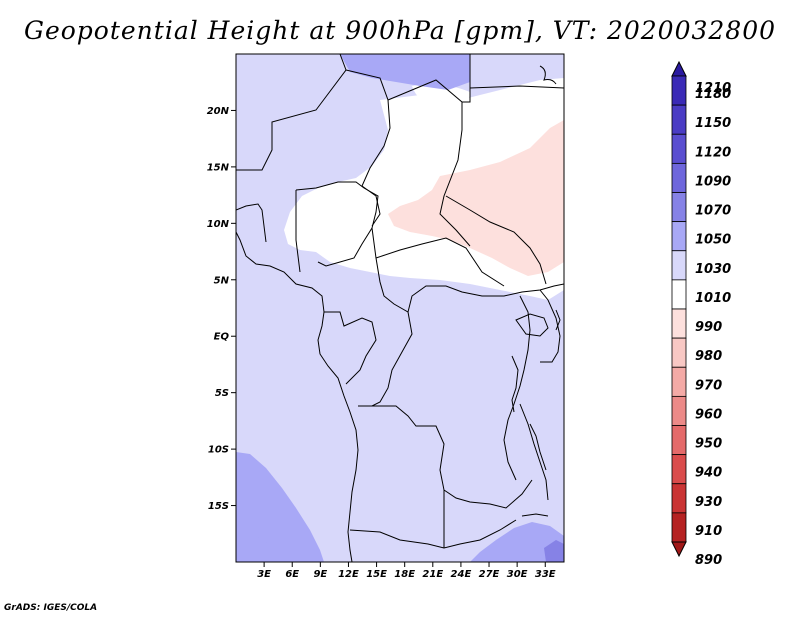  What do you see at coordinates (222, 280) in the screenshot?
I see `lat-tick-label: 5N` at bounding box center [222, 280].